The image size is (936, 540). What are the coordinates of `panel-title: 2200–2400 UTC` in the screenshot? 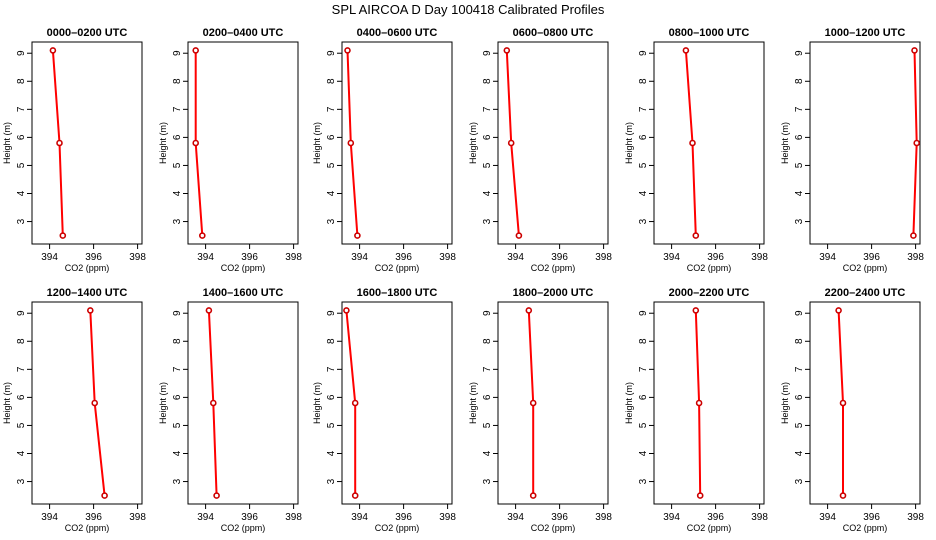 It's located at (865, 293).